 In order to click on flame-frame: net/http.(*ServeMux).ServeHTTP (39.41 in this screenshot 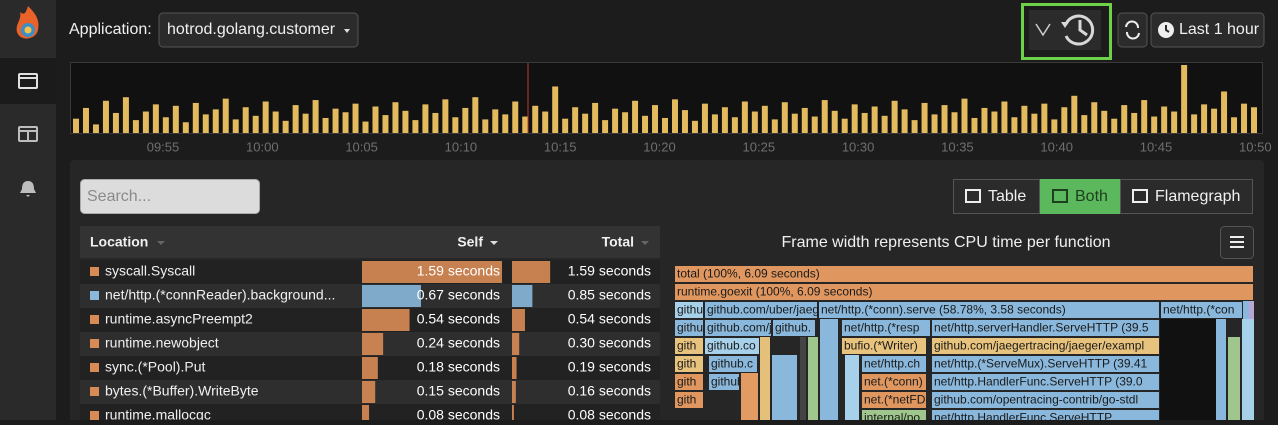, I will do `click(1045, 364)`.